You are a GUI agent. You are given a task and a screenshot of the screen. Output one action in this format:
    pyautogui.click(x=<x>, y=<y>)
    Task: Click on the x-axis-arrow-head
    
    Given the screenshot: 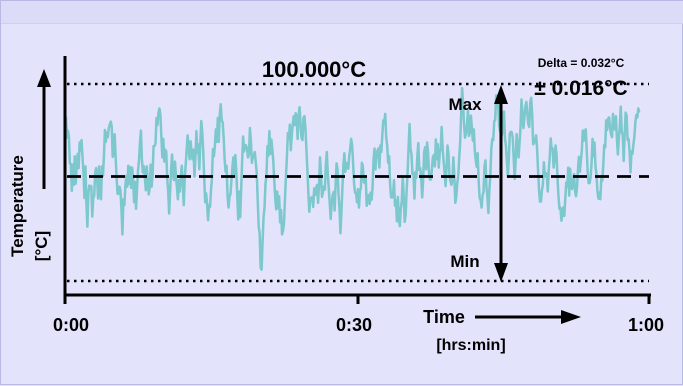 What is the action you would take?
    pyautogui.click(x=571, y=317)
    